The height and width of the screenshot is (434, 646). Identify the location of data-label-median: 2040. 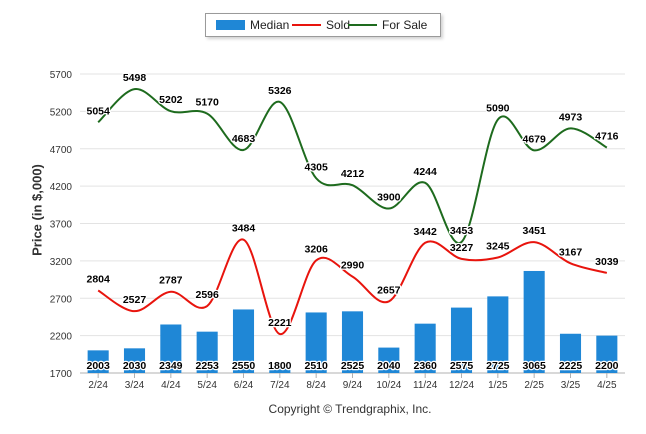
(389, 366).